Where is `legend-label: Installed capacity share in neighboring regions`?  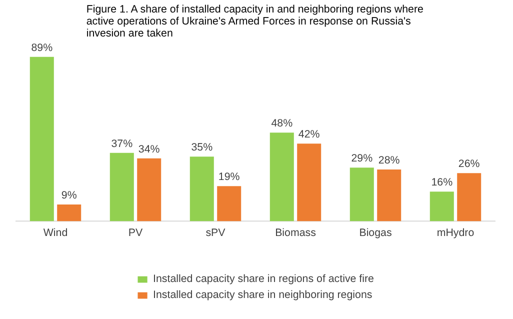
legend-label: Installed capacity share in neighboring regions is located at coordinates (262, 295).